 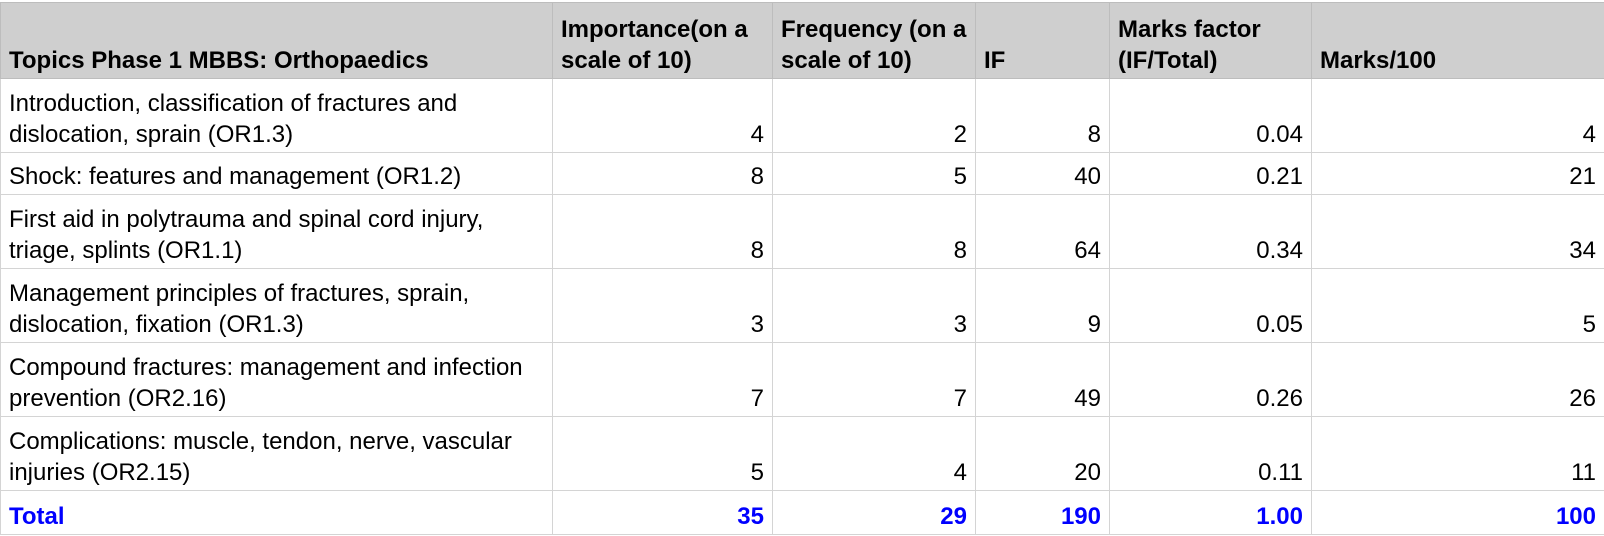 What do you see at coordinates (1043, 306) in the screenshot?
I see `number-cell: 9` at bounding box center [1043, 306].